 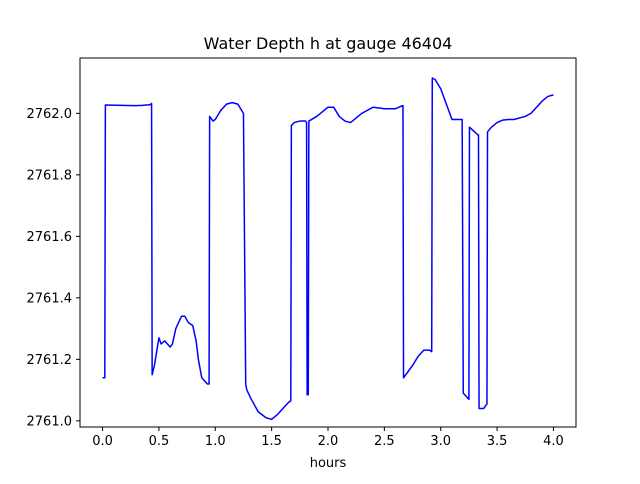 What do you see at coordinates (50, 237) in the screenshot?
I see `y-tick-label: 2761.6` at bounding box center [50, 237].